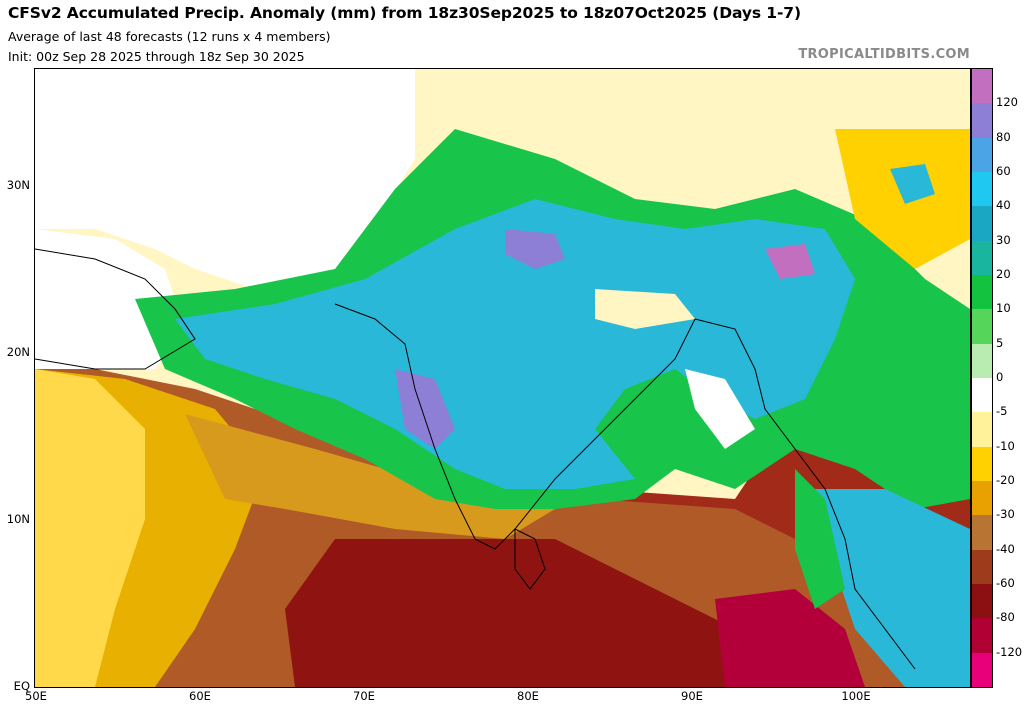  I want to click on colorbar-label: -5, so click(1002, 411).